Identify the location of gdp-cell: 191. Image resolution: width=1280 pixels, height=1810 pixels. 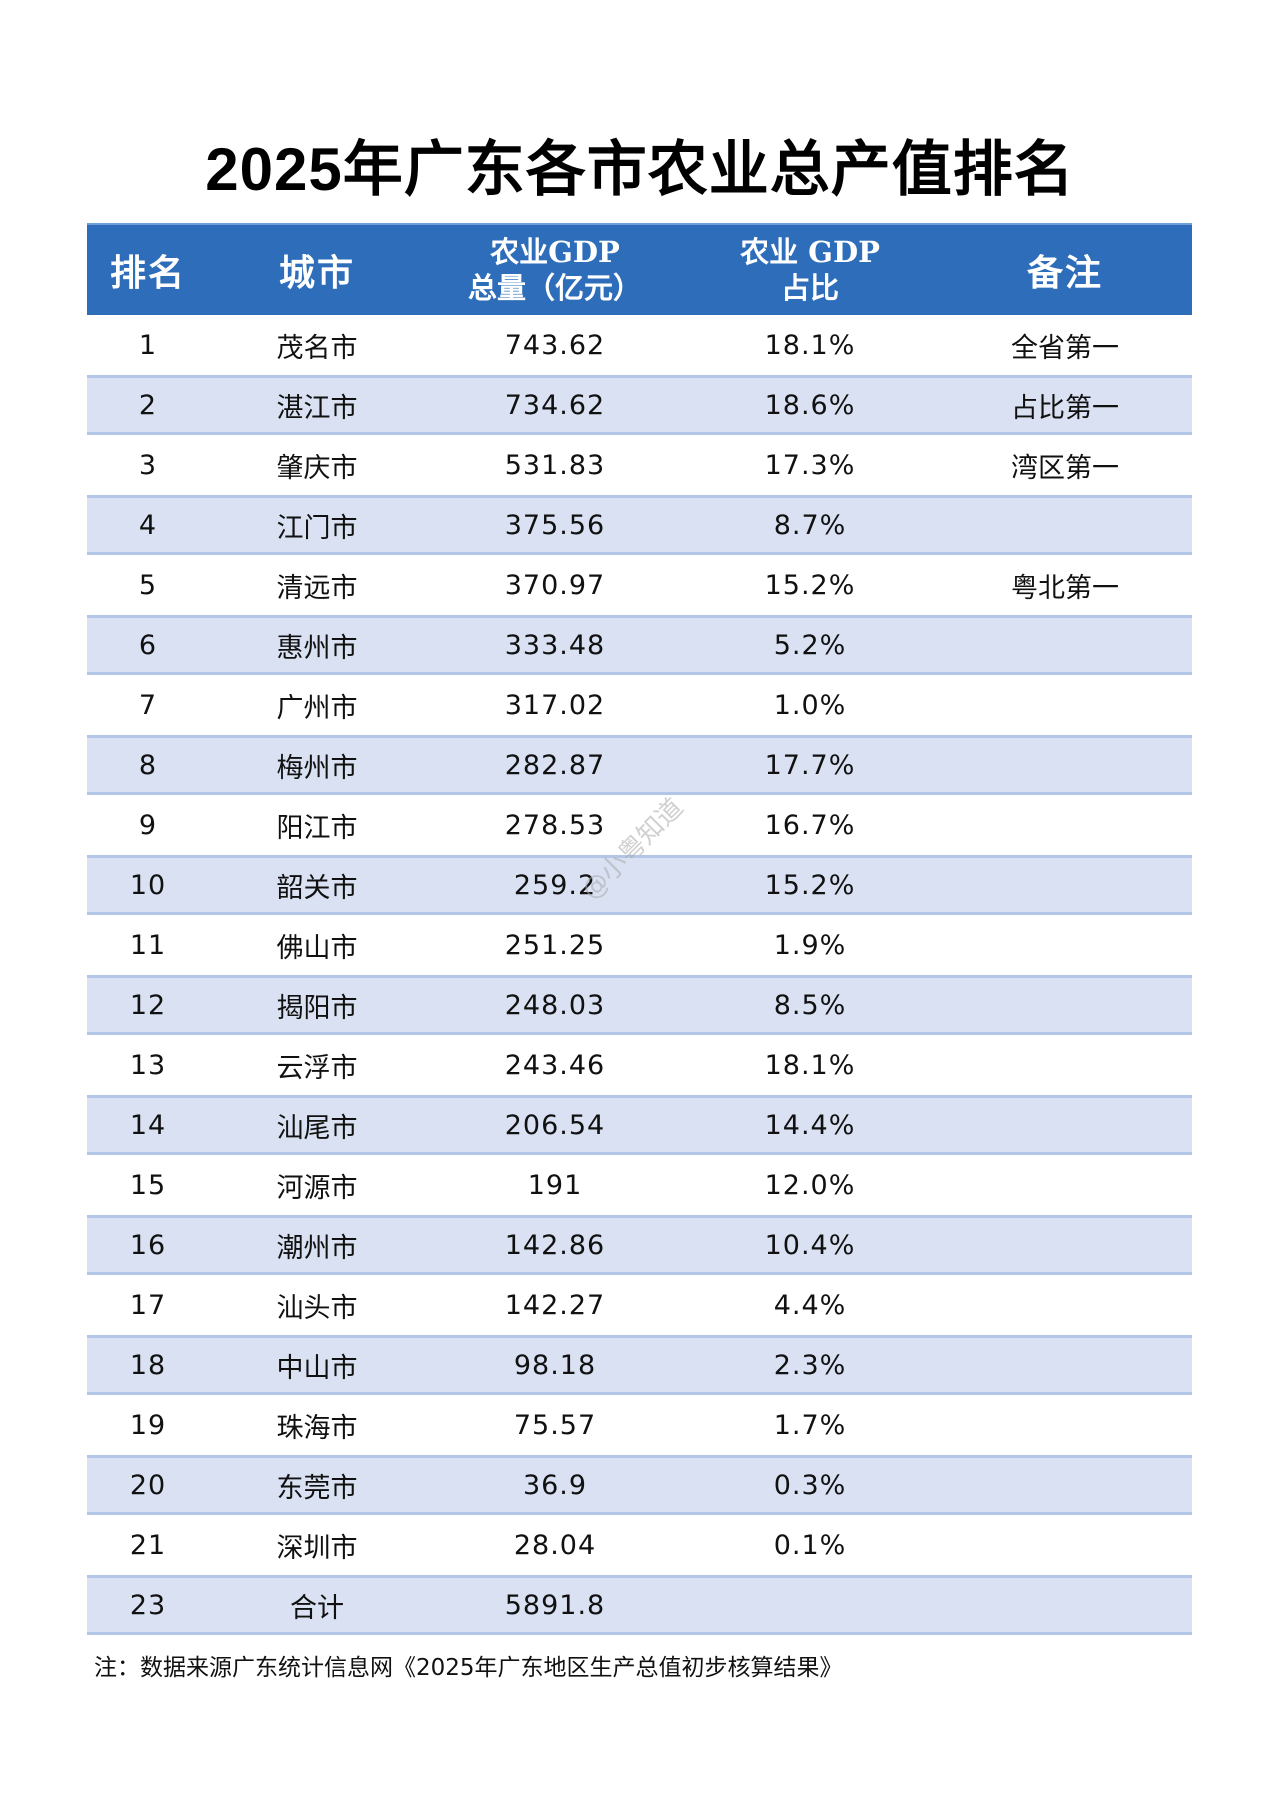
(555, 1185).